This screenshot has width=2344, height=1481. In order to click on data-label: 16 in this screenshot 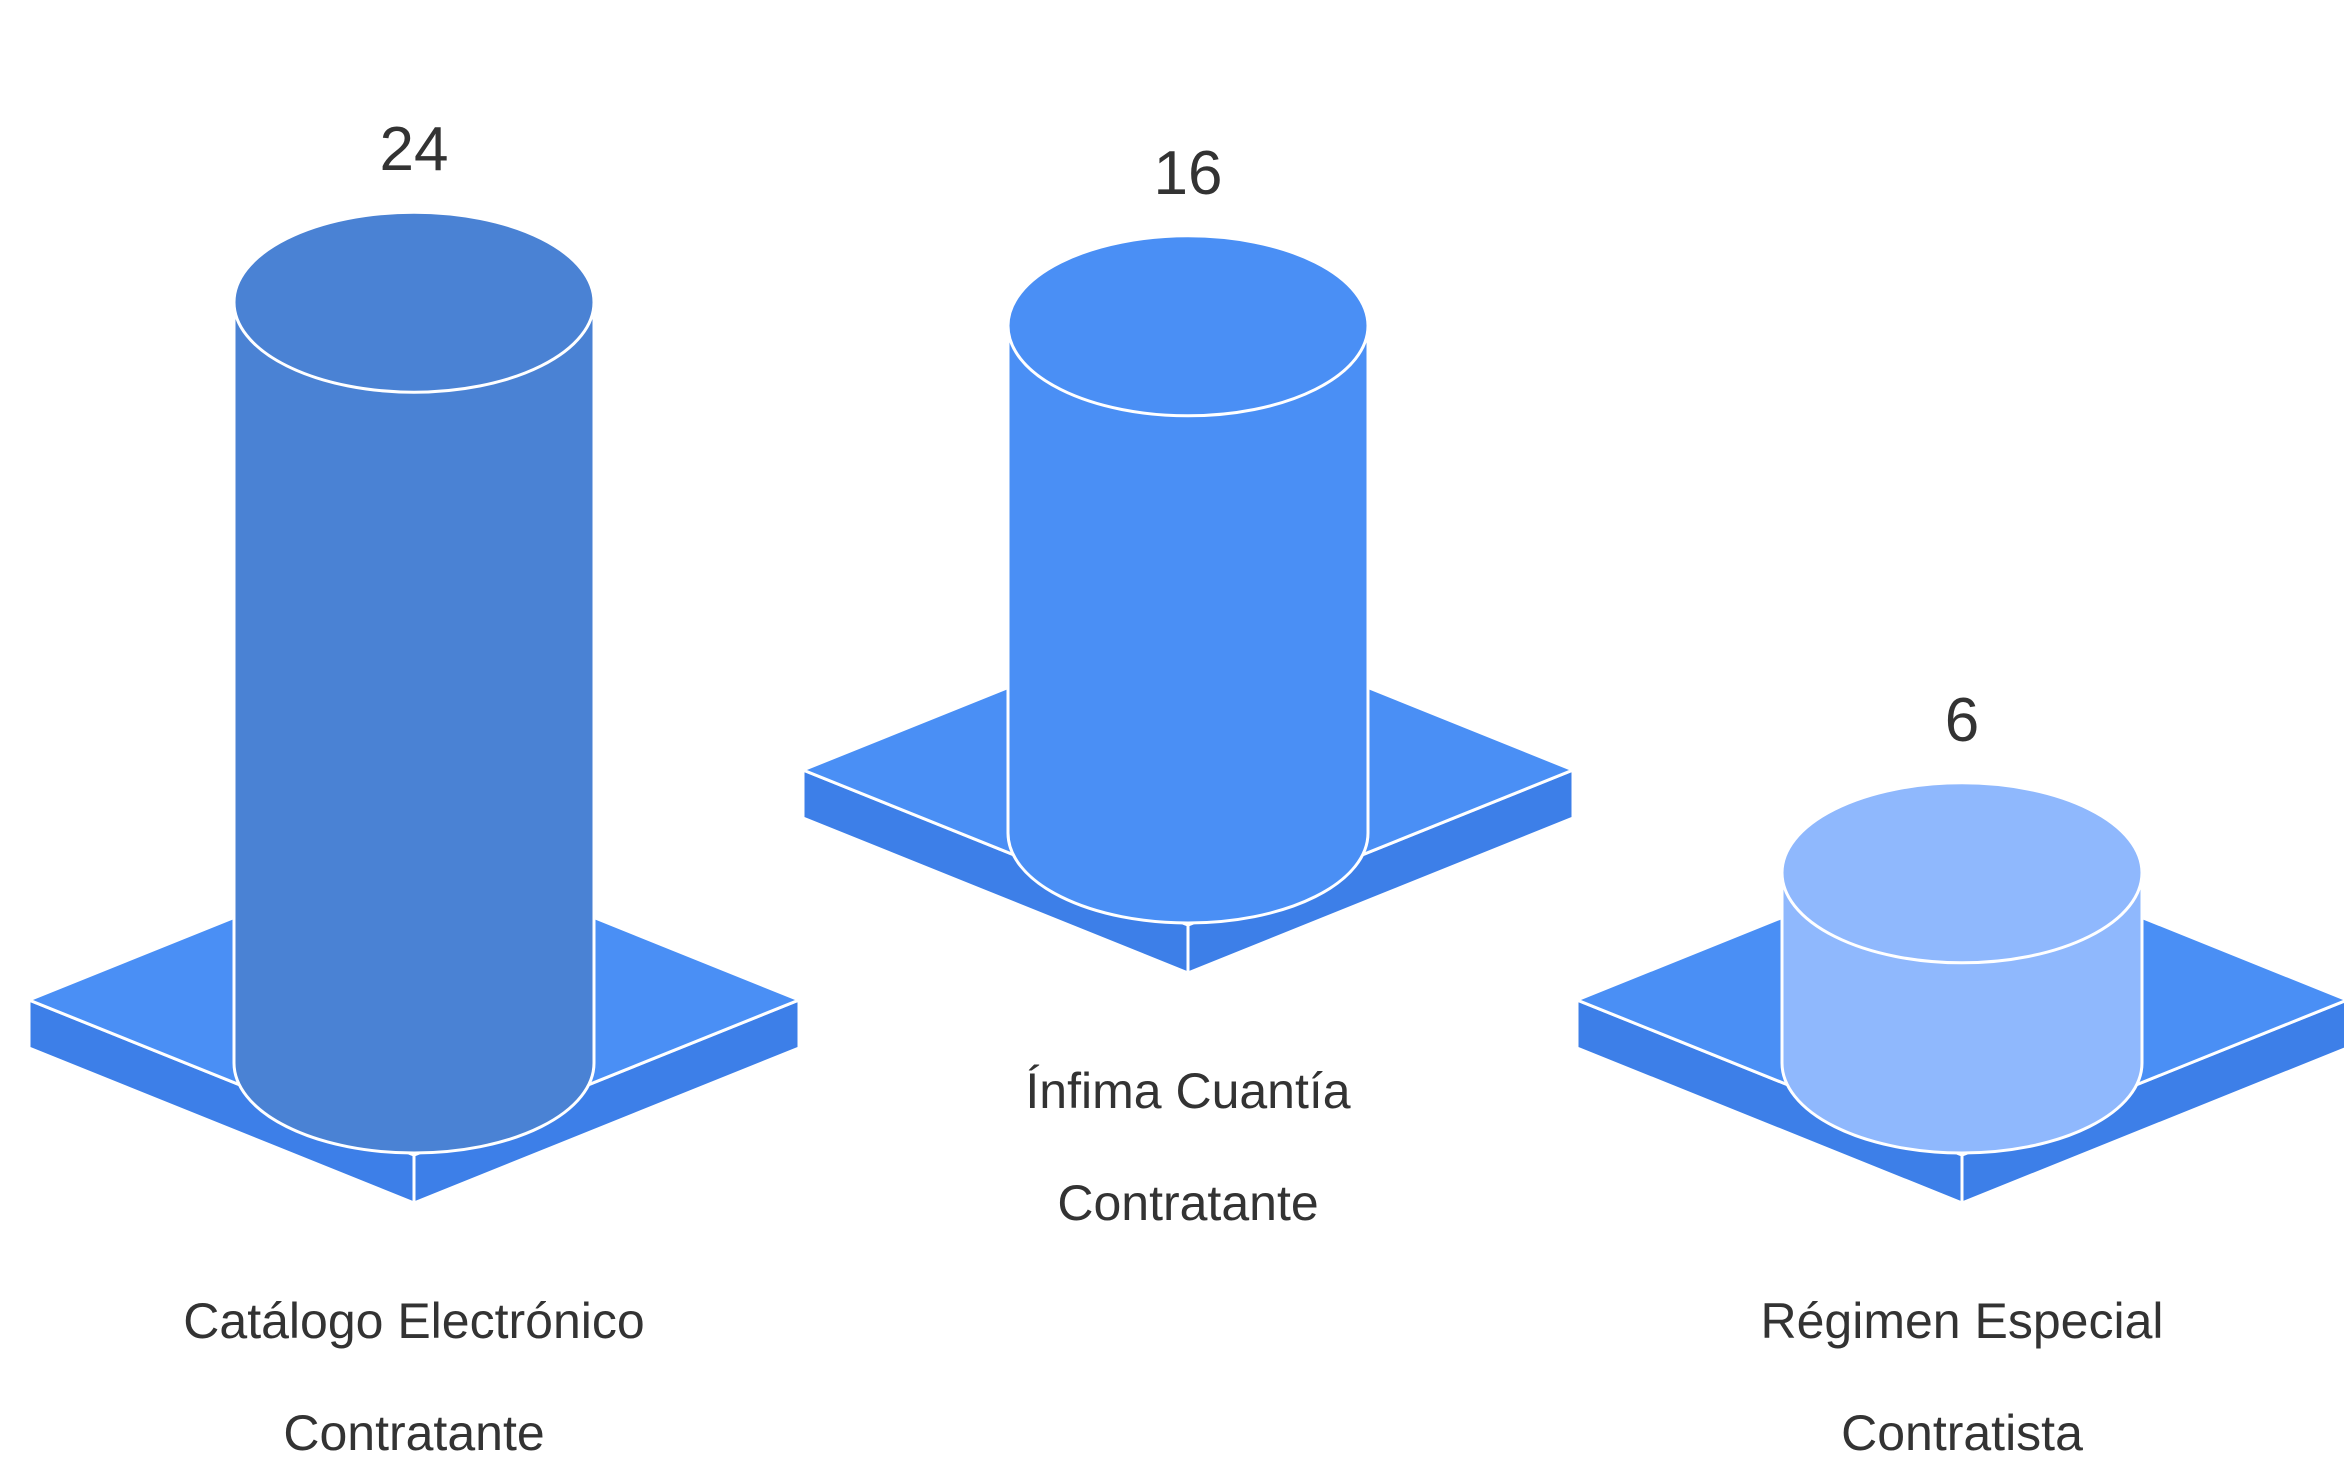, I will do `click(1188, 173)`.